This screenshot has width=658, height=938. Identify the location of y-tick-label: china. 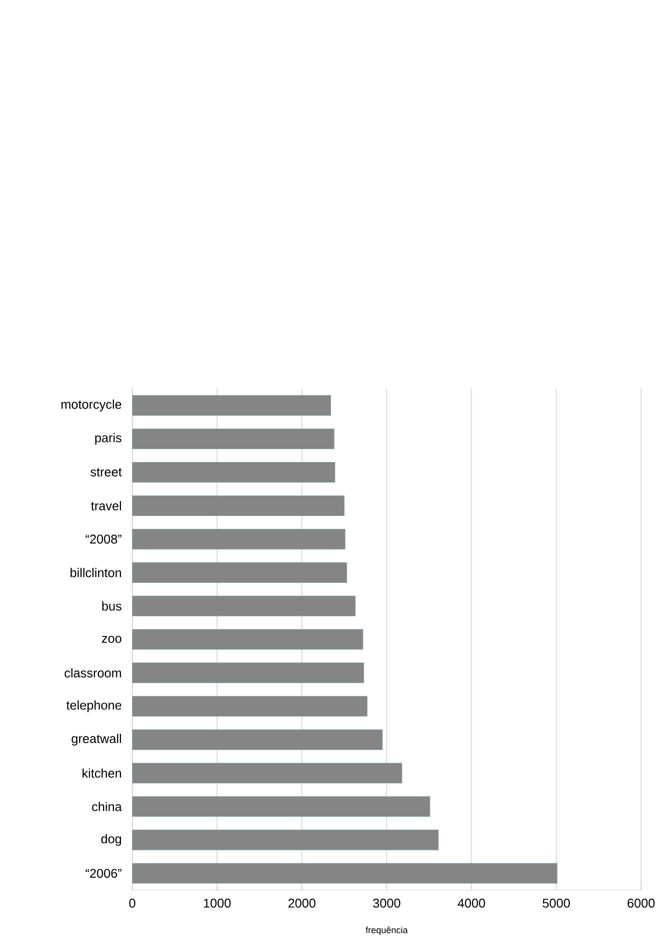
(107, 807).